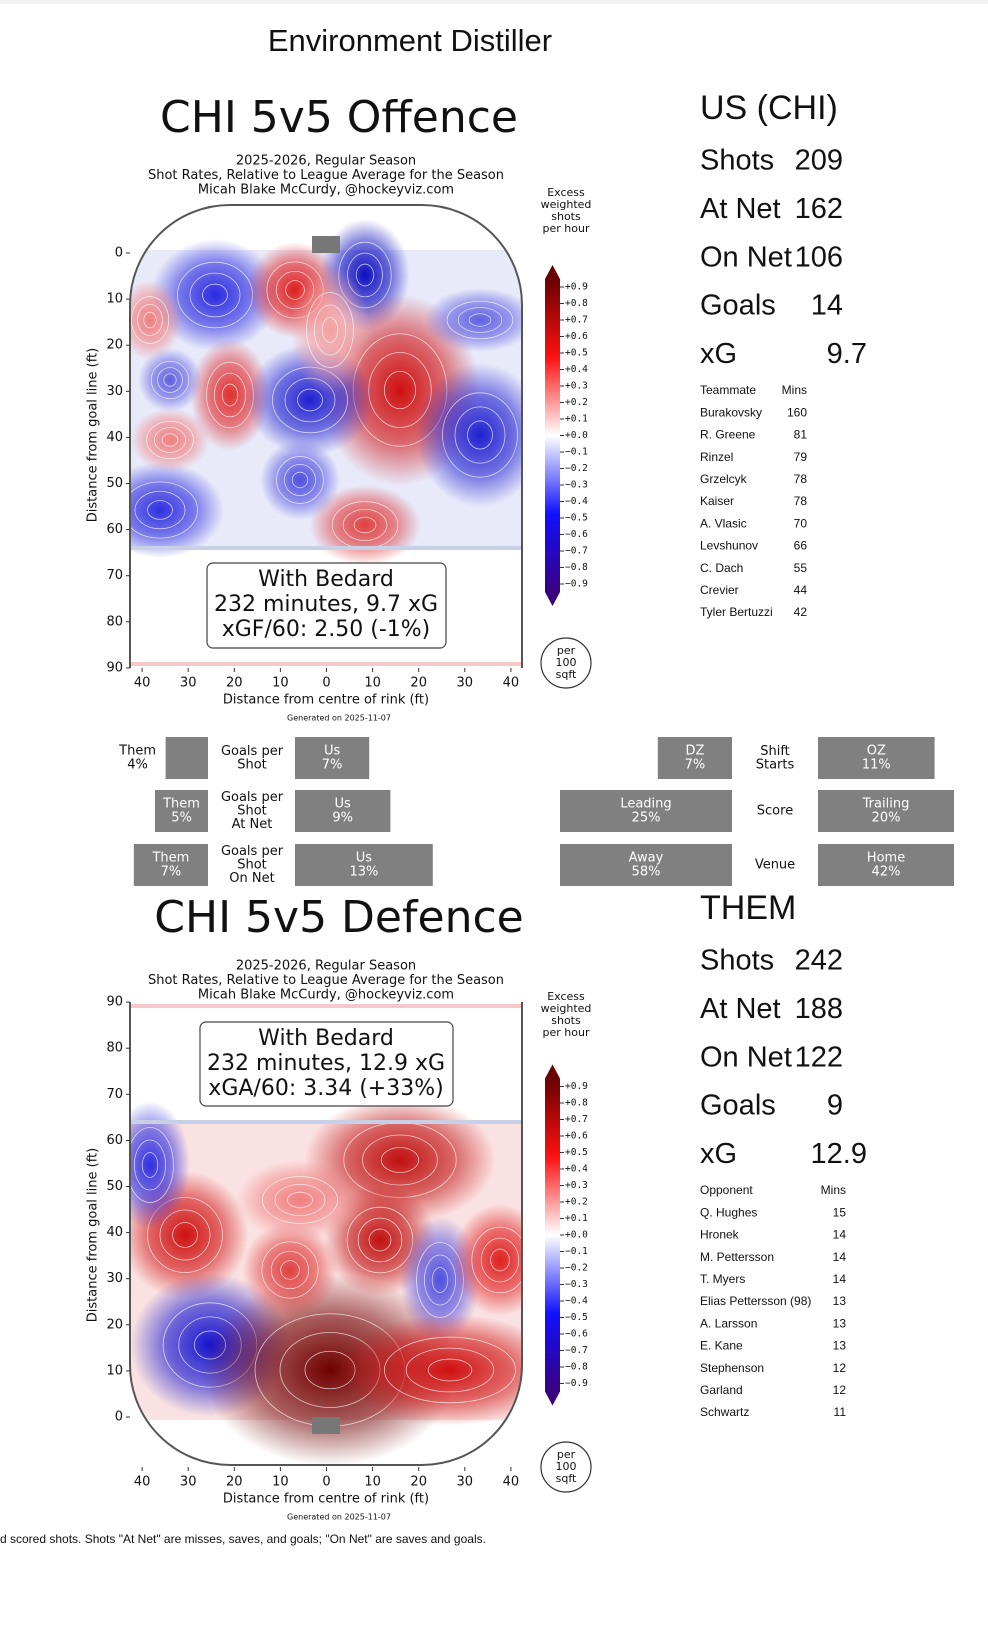 The width and height of the screenshot is (988, 1628). What do you see at coordinates (339, 117) in the screenshot?
I see `chart-title: CHI 5v5 Offence` at bounding box center [339, 117].